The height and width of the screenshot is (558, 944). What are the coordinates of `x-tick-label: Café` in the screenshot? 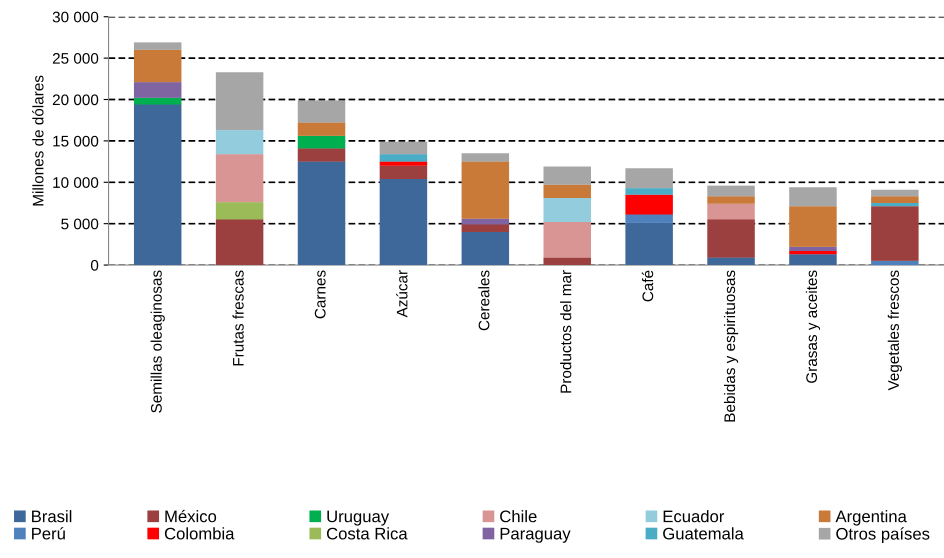 It's located at (648, 286).